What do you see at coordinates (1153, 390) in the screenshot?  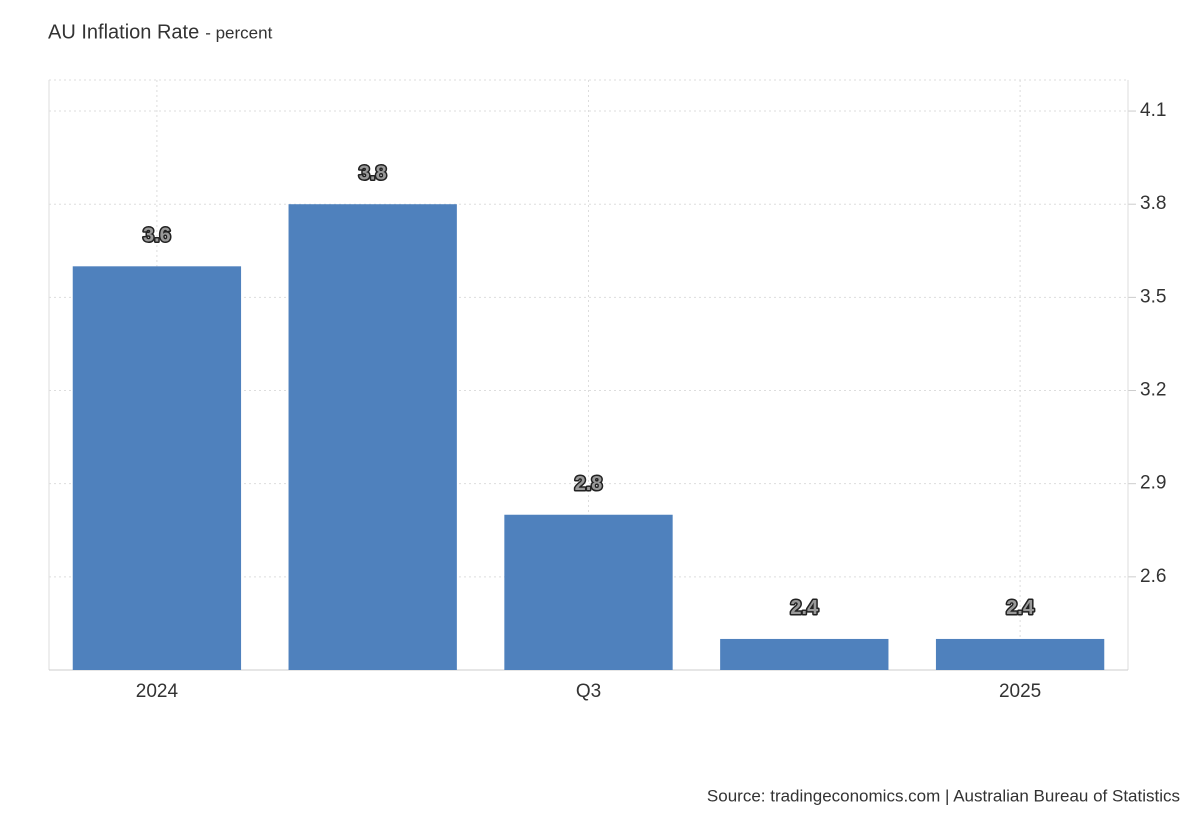 I see `y-tick-label: 3.2` at bounding box center [1153, 390].